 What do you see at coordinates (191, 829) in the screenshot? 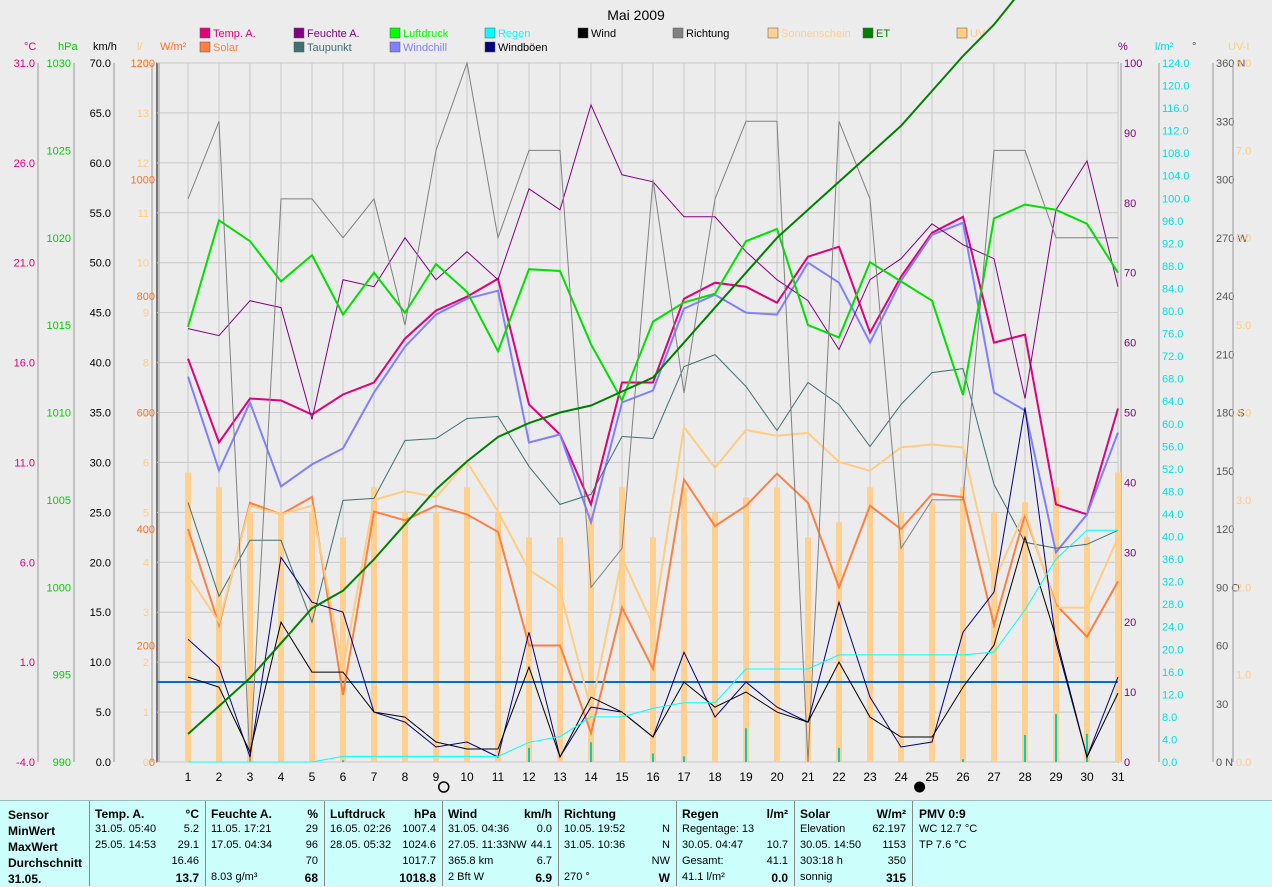
I see `row-value: 5.2` at bounding box center [191, 829].